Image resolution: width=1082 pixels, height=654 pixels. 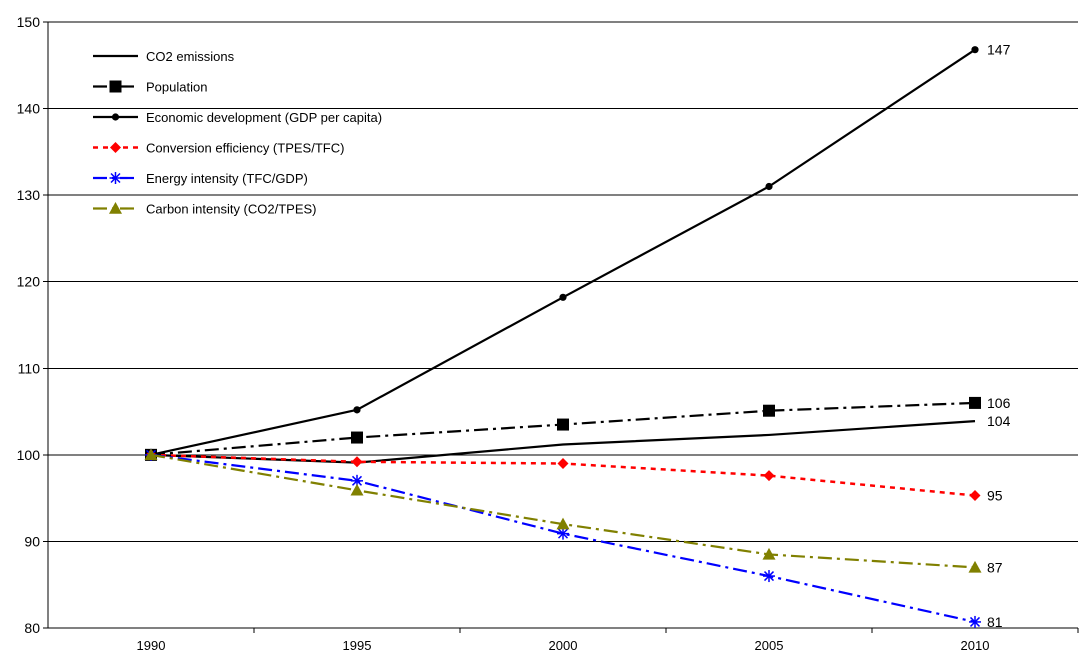 I want to click on end-label-energy-intensity-tfc-gdp: 81, so click(x=995, y=622).